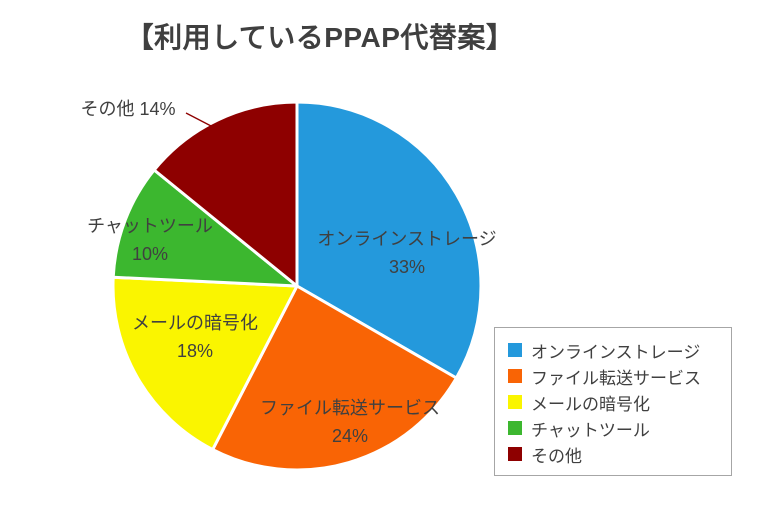 The height and width of the screenshot is (510, 765). Describe the element at coordinates (616, 352) in the screenshot. I see `legend-item-label: オンラインストレージ` at that location.